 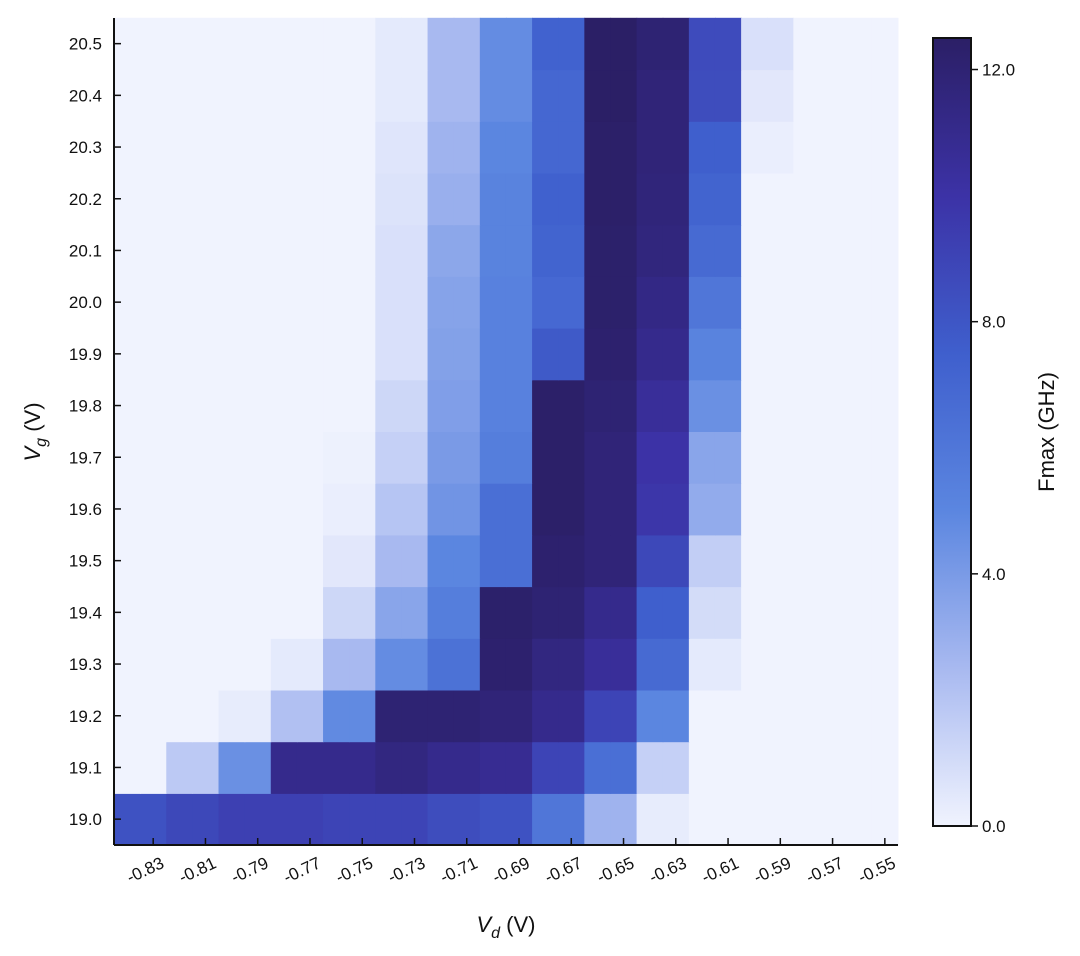 What do you see at coordinates (85, 457) in the screenshot?
I see `y-tick-label: 19.7` at bounding box center [85, 457].